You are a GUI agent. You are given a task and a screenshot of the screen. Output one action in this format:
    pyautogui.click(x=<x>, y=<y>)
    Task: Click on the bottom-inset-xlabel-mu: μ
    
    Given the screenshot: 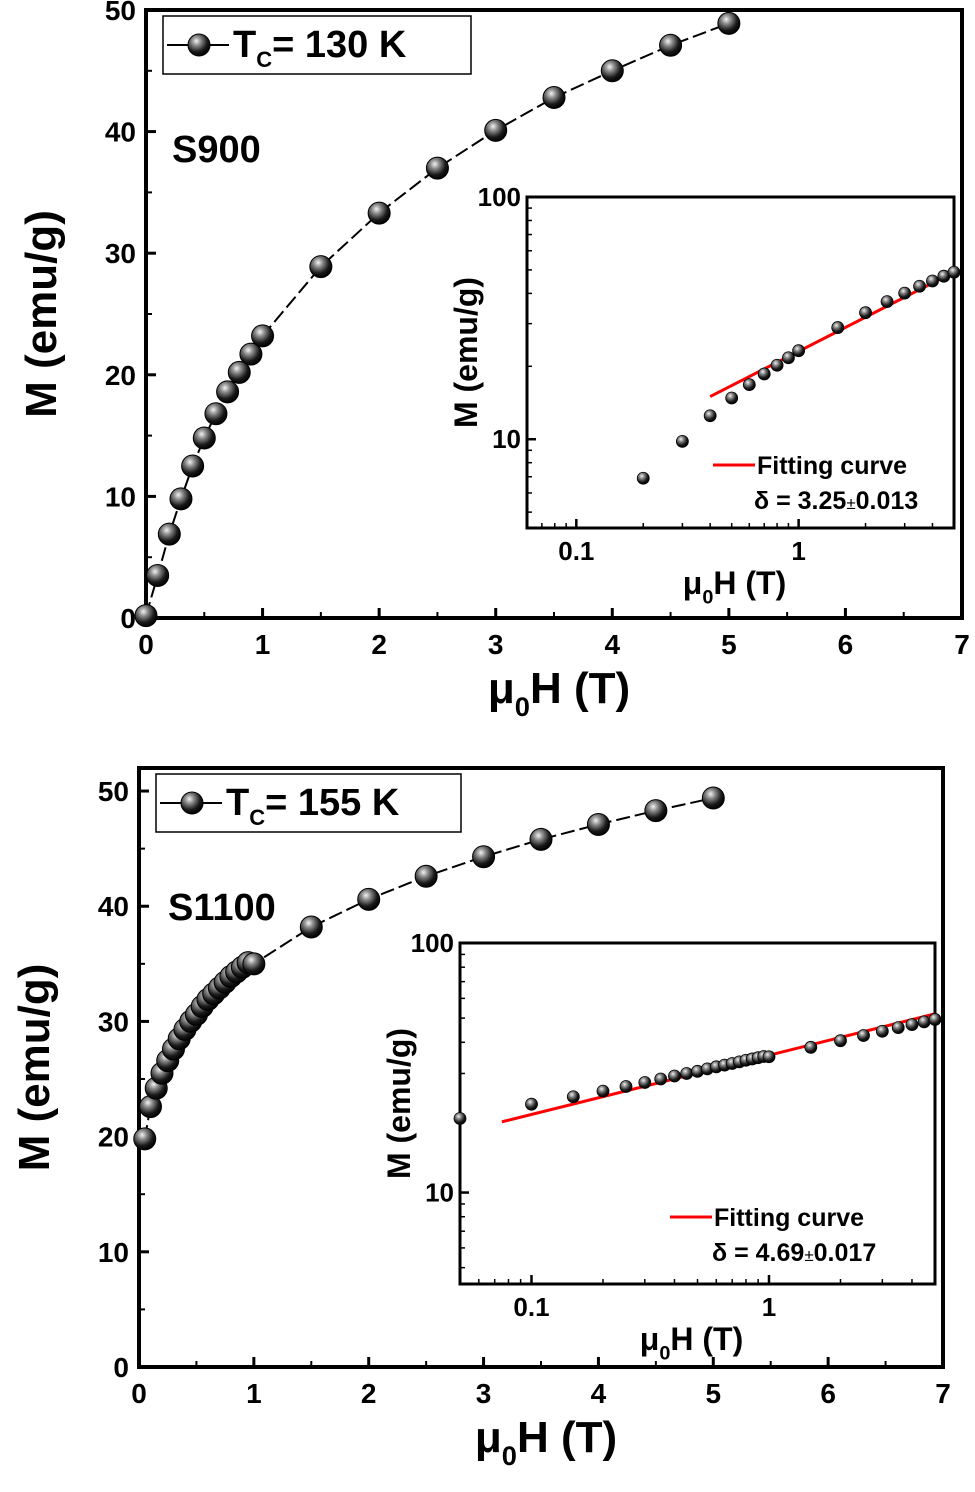 What is the action you would take?
    pyautogui.click(x=650, y=1339)
    